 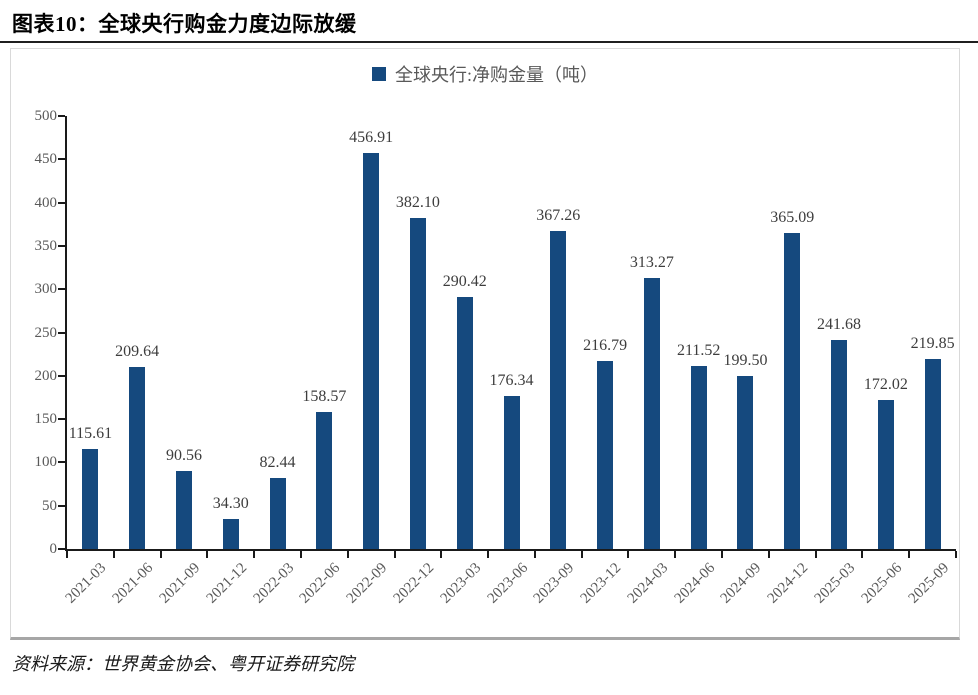 What do you see at coordinates (53, 549) in the screenshot?
I see `y-tick-label: 0` at bounding box center [53, 549].